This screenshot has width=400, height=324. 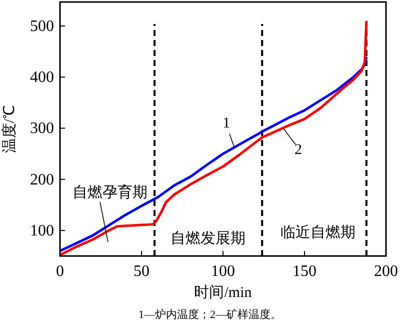 What do you see at coordinates (386, 271) in the screenshot?
I see `x-tick-label: 200` at bounding box center [386, 271].